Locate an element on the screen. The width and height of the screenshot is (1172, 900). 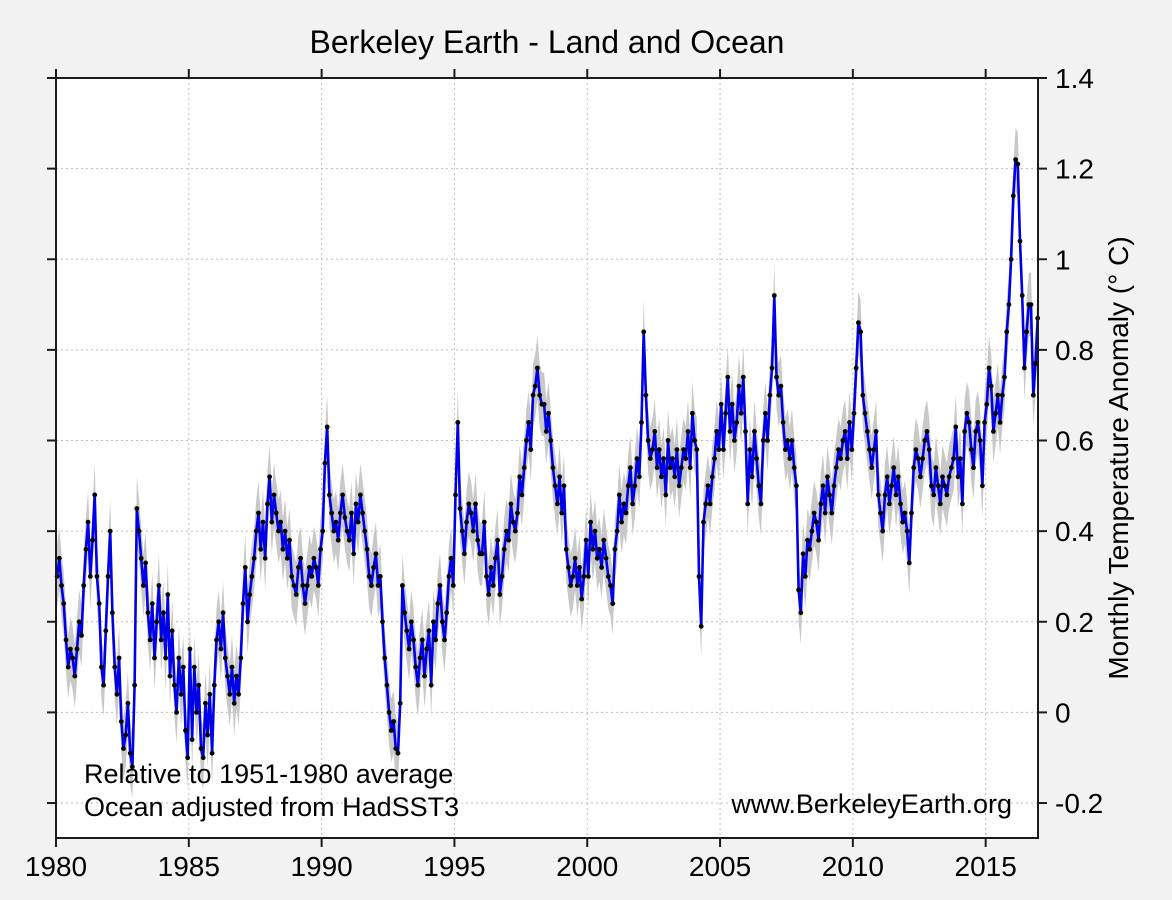
chart-title: Berkeley Earth - Land and Ocean is located at coordinates (547, 42).